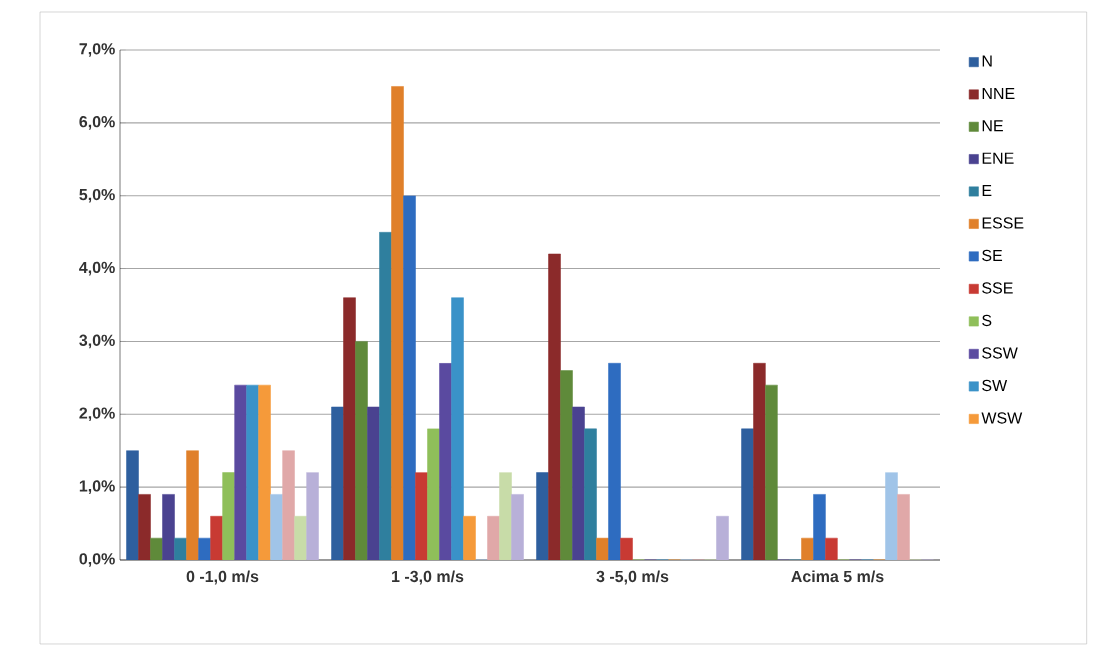 The image size is (1094, 652). Describe the element at coordinates (97, 560) in the screenshot. I see `y-tick-label: 0,0%` at that location.